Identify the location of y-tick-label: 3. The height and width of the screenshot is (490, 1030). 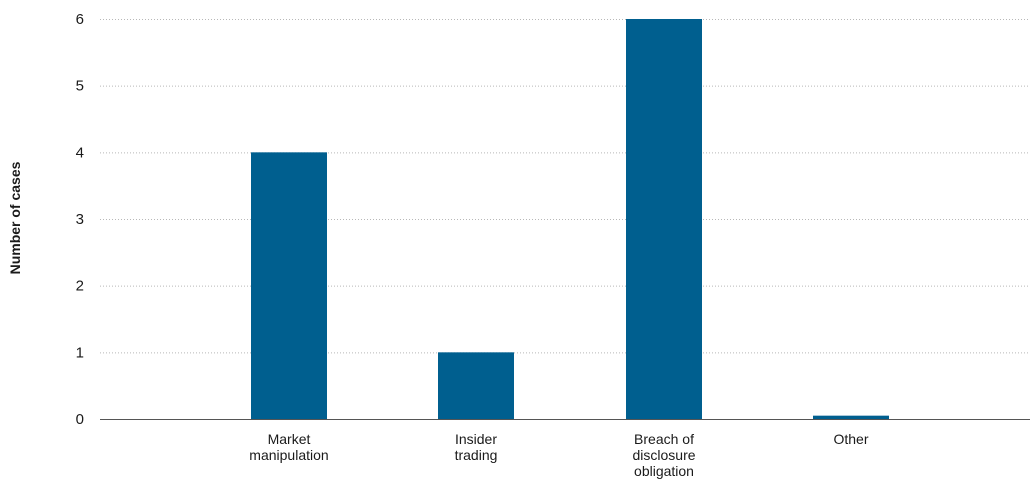
(80, 219).